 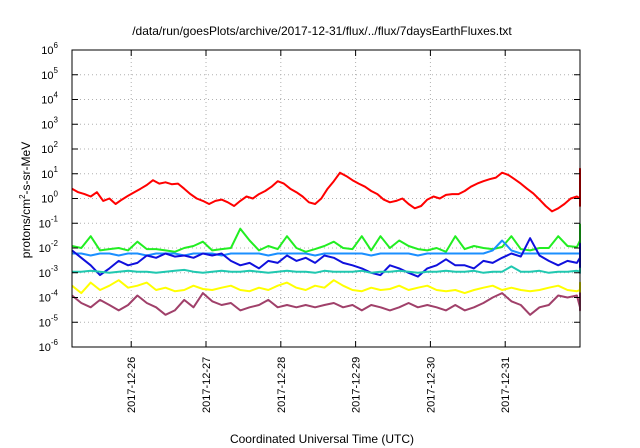 What do you see at coordinates (322, 439) in the screenshot?
I see `x-axis-label: Coordinated Universal Time (UTC)` at bounding box center [322, 439].